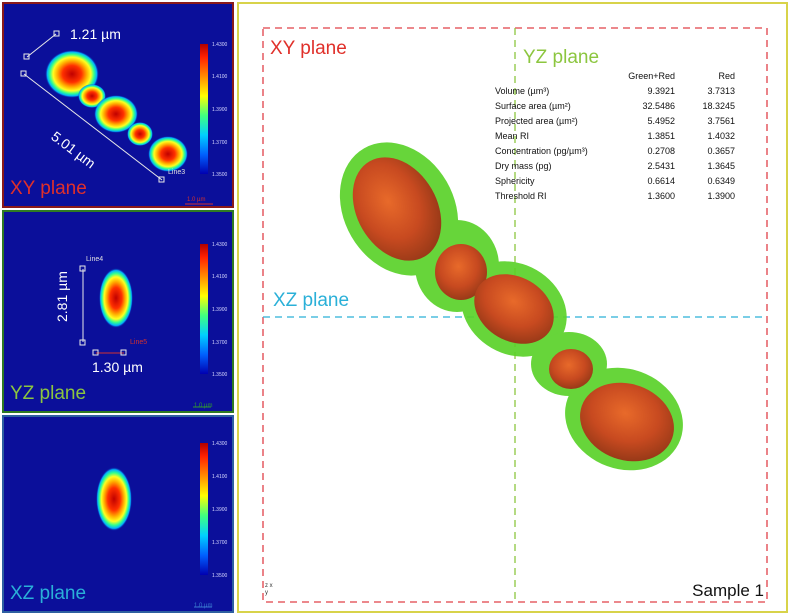 The width and height of the screenshot is (791, 615). Describe the element at coordinates (95, 259) in the screenshot. I see `yz-line-top-label: Line4` at that location.